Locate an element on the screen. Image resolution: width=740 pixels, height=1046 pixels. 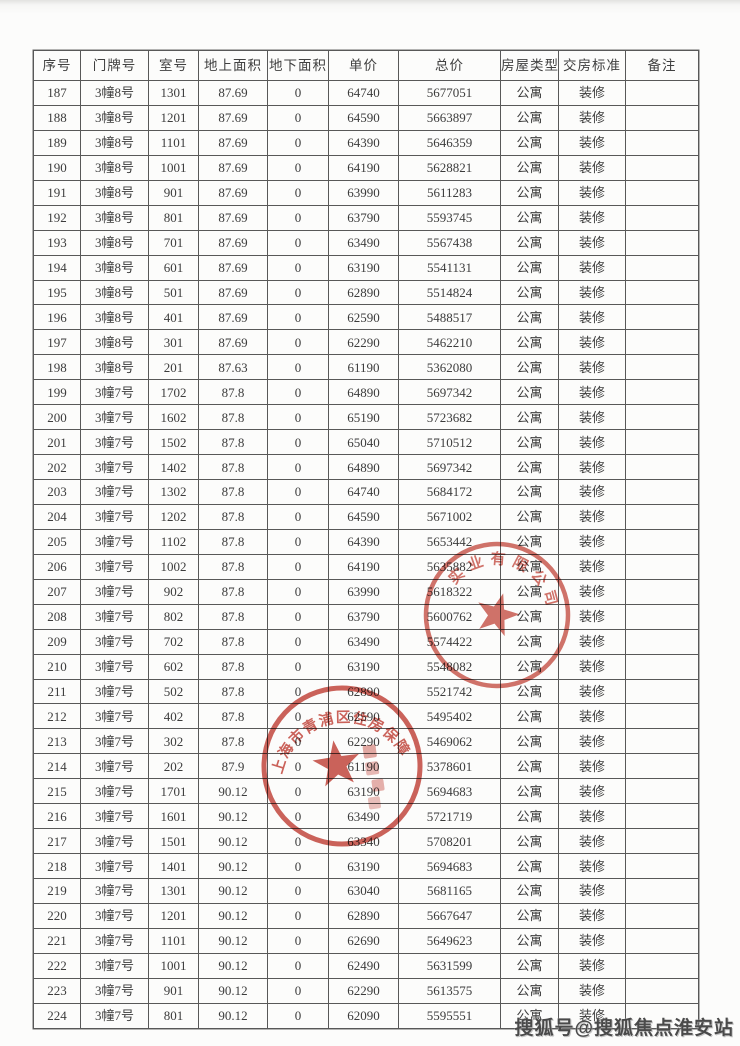
table-cell: 215 is located at coordinates (57, 791).